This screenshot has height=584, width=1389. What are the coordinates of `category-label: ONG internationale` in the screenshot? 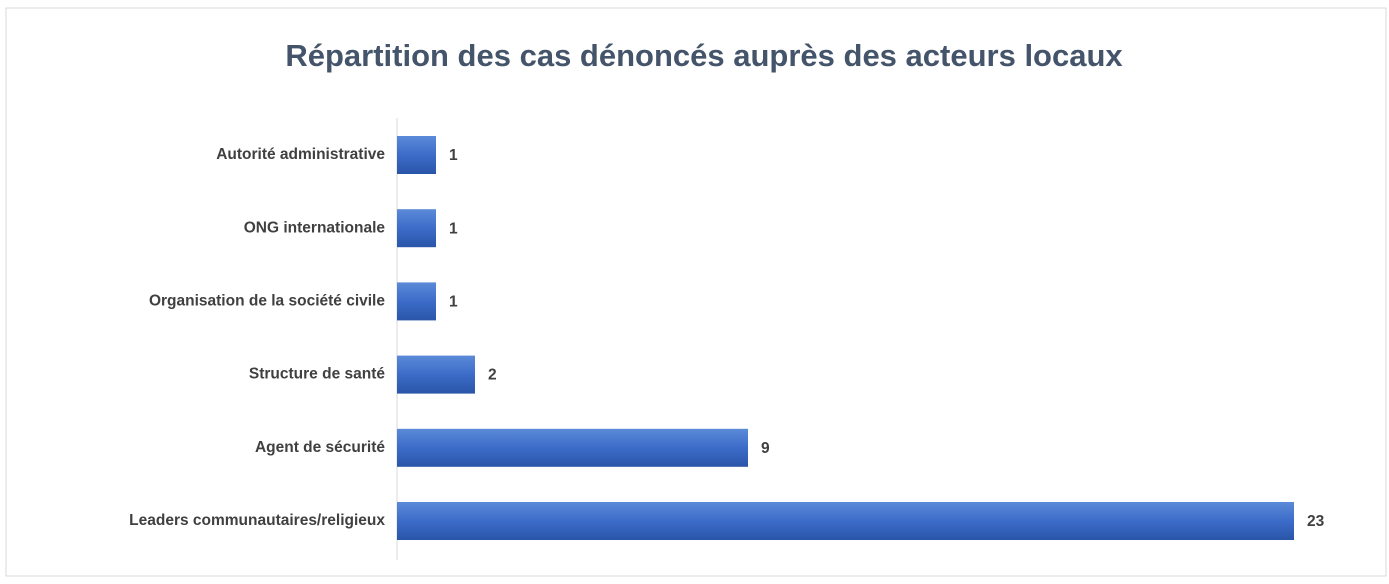 It's located at (315, 227).